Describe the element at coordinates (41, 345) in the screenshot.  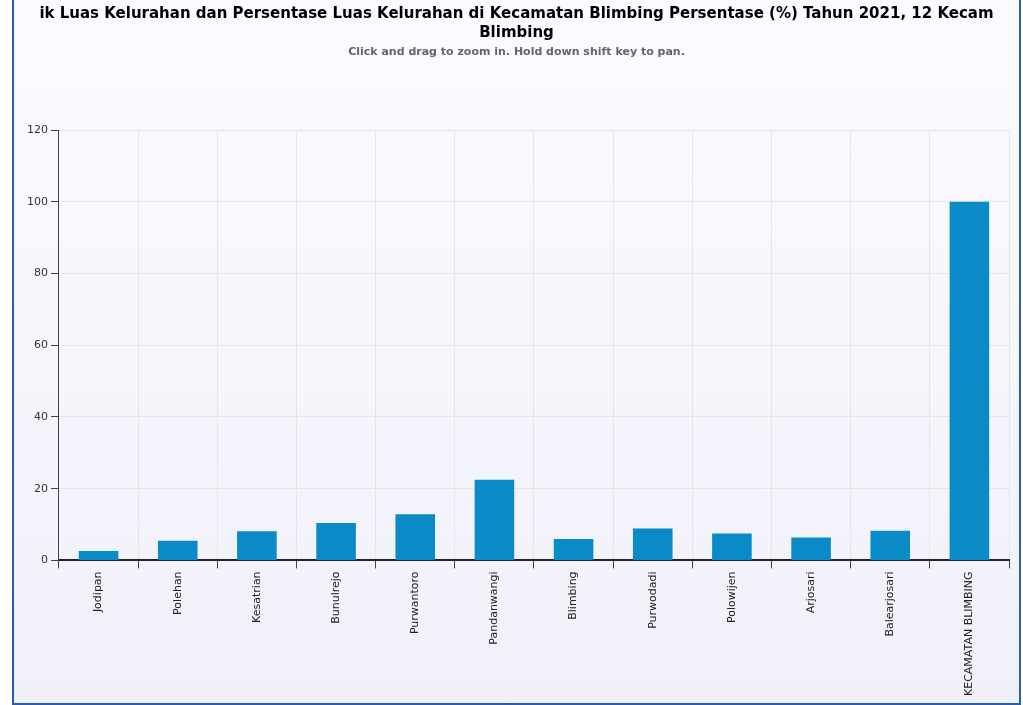
I see `y-tick-label: 60` at that location.